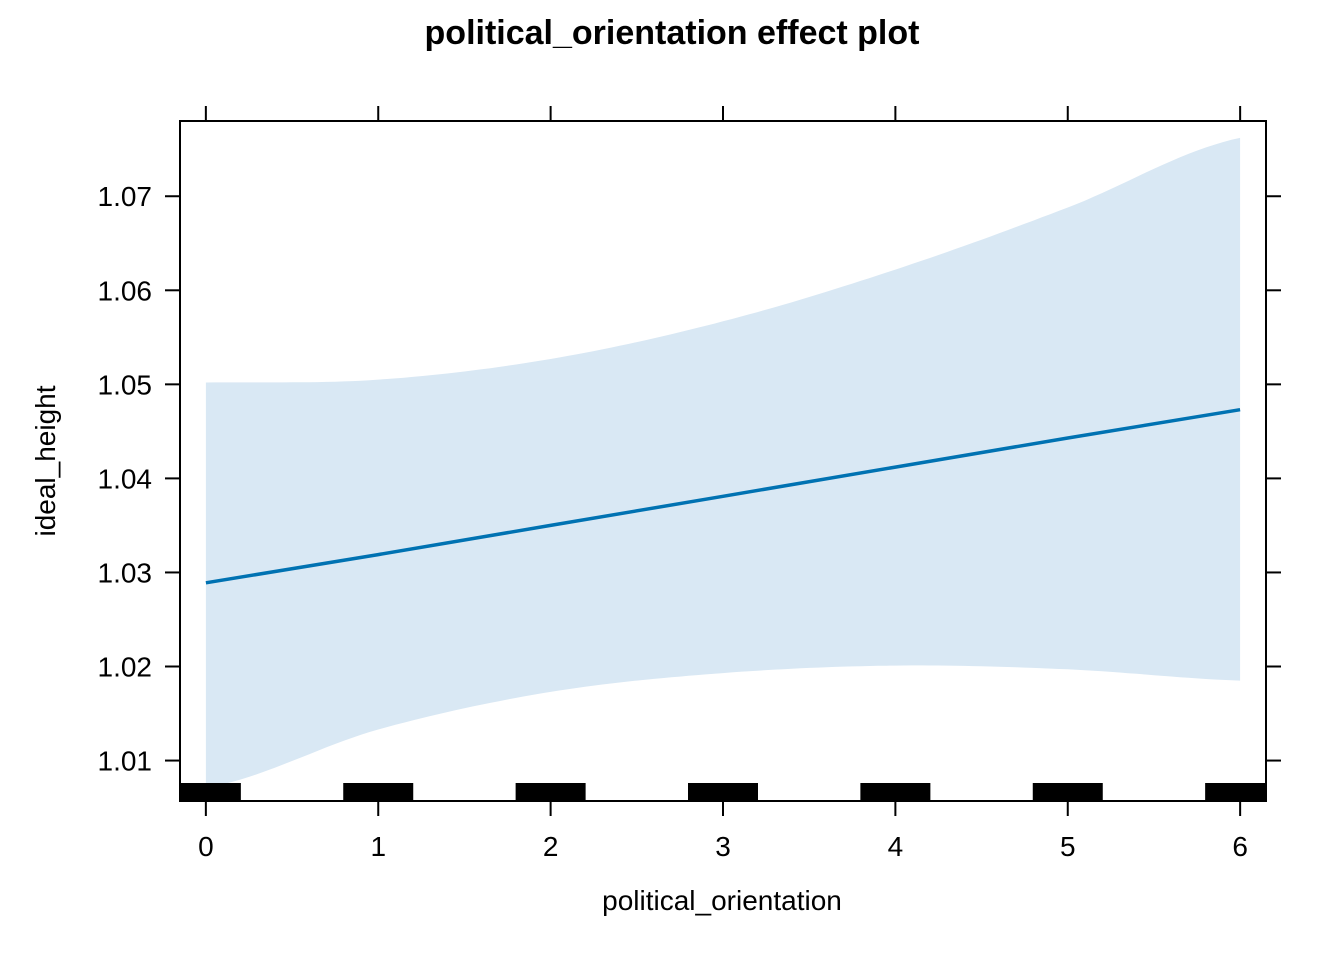 This screenshot has width=1344, height=960. What do you see at coordinates (722, 900) in the screenshot?
I see `x-axis-label: political_orientation` at bounding box center [722, 900].